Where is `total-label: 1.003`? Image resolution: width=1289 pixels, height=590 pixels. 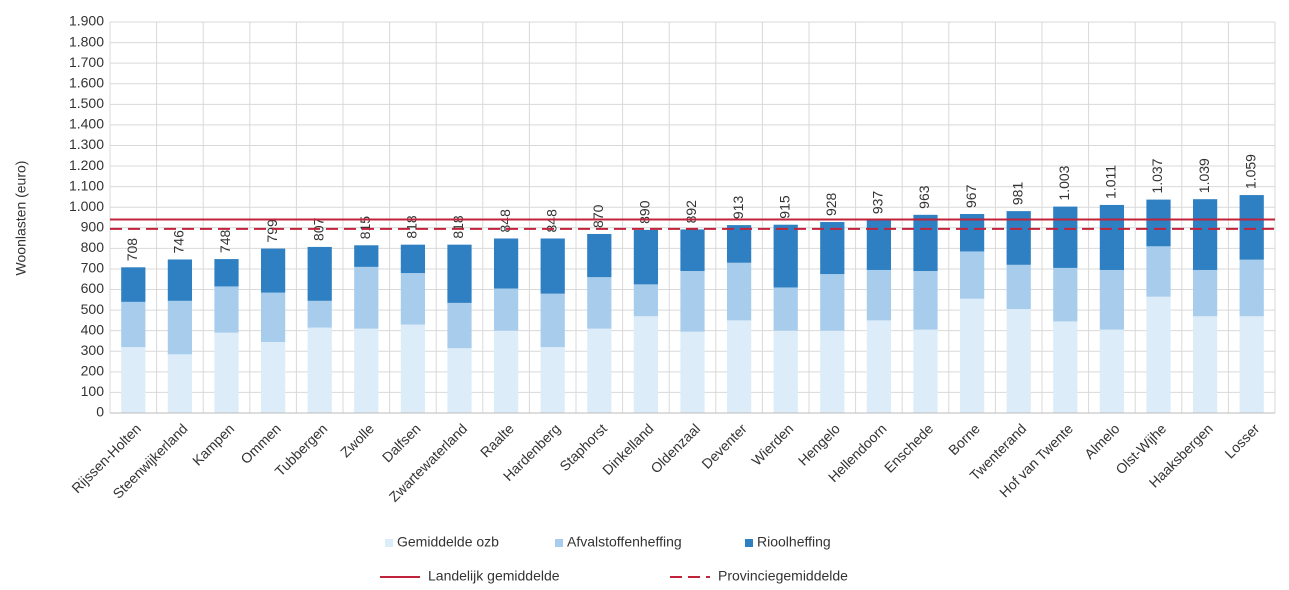
total-label: 1.003 is located at coordinates (1064, 182).